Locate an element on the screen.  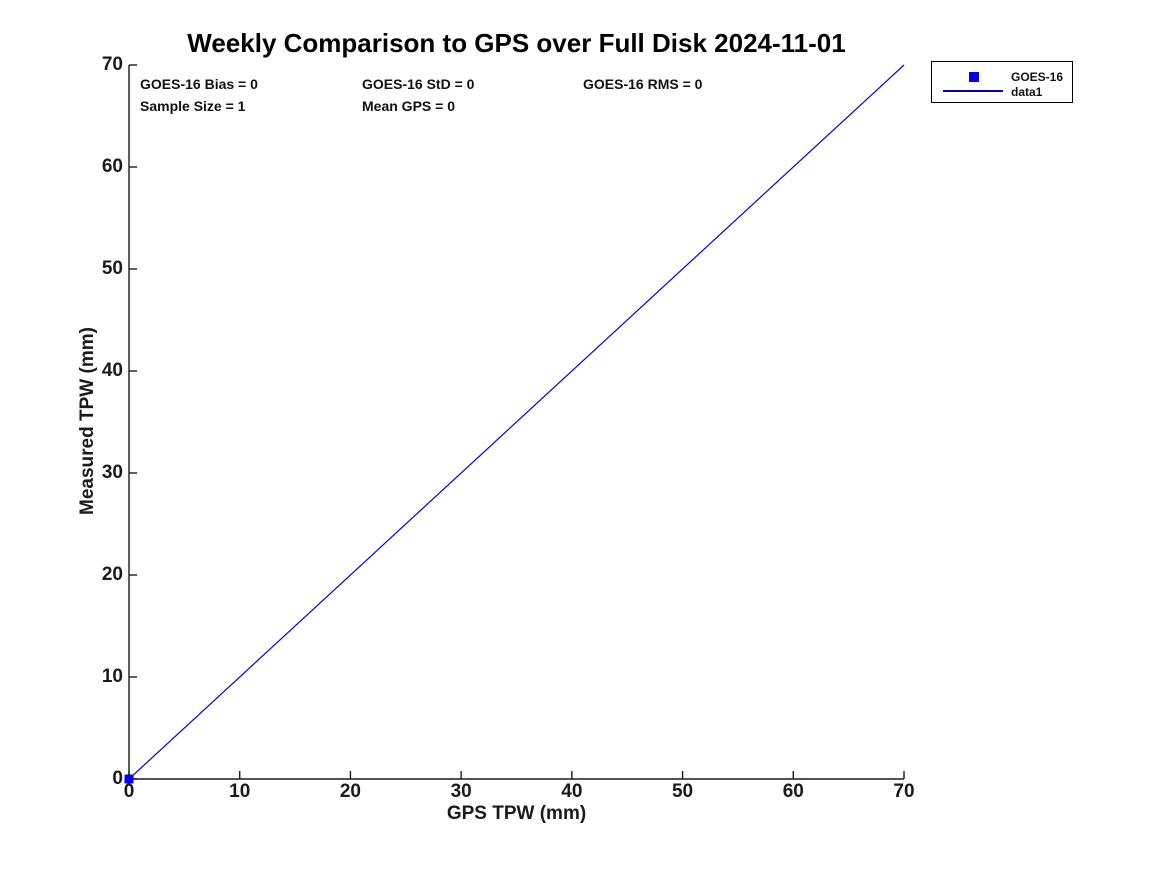
xtick-label: 10 is located at coordinates (240, 791).